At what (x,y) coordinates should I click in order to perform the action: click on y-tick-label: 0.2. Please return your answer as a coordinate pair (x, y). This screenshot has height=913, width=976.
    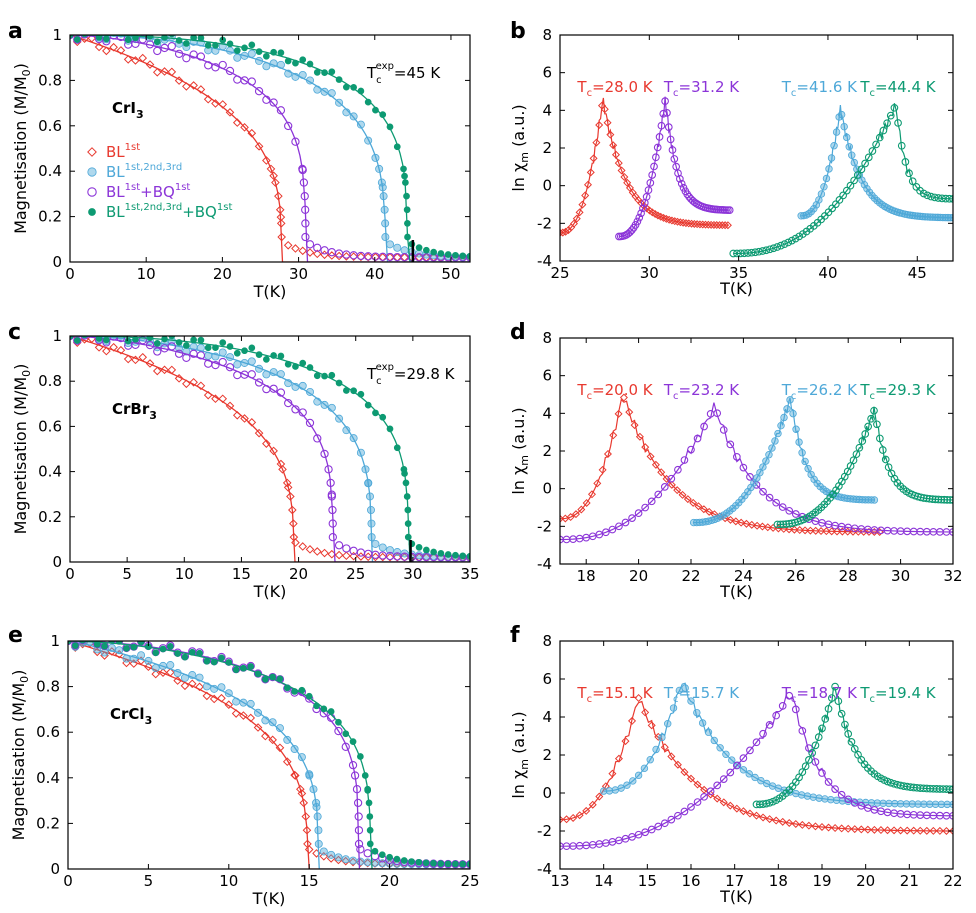
    Looking at the image, I should click on (50, 217).